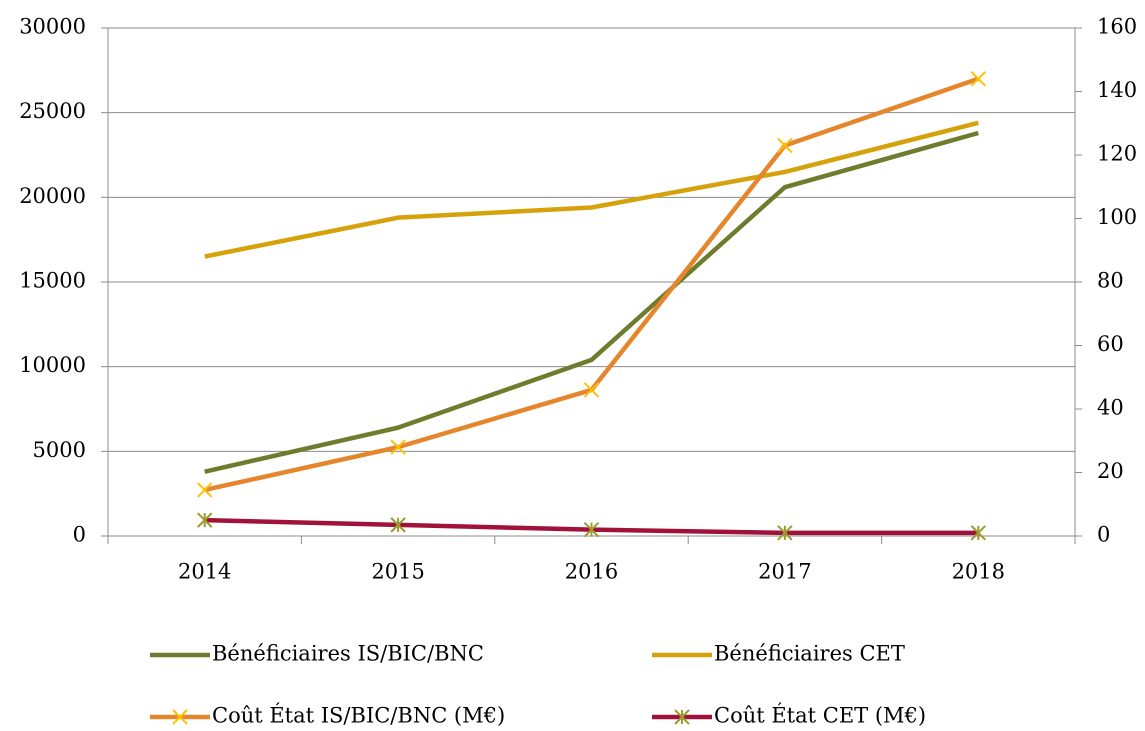 This screenshot has width=1145, height=731. I want to click on x-tick-label: 2015, so click(397, 572).